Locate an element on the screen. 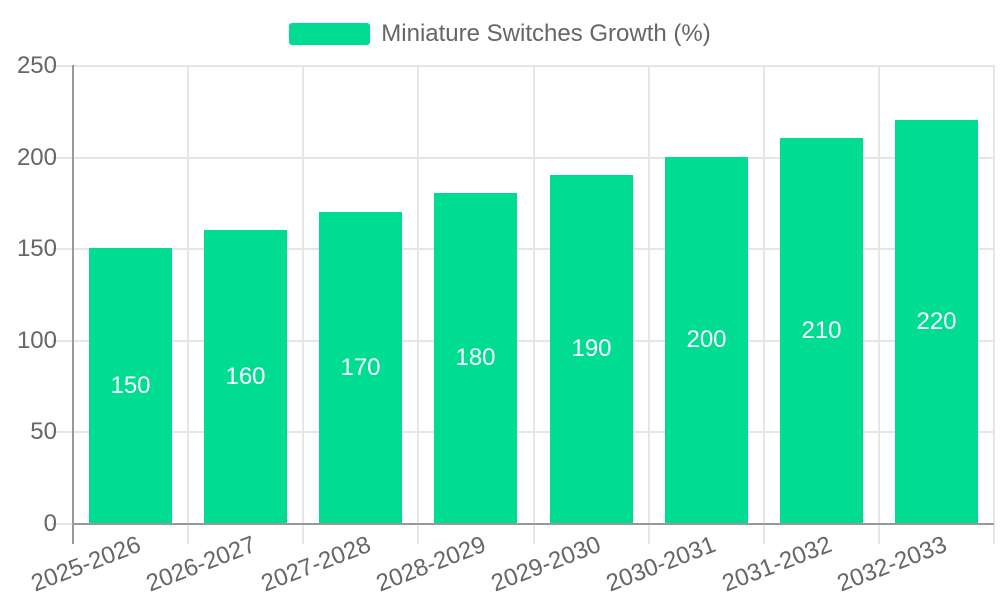 The image size is (1000, 600). x-axis-line is located at coordinates (533, 524).